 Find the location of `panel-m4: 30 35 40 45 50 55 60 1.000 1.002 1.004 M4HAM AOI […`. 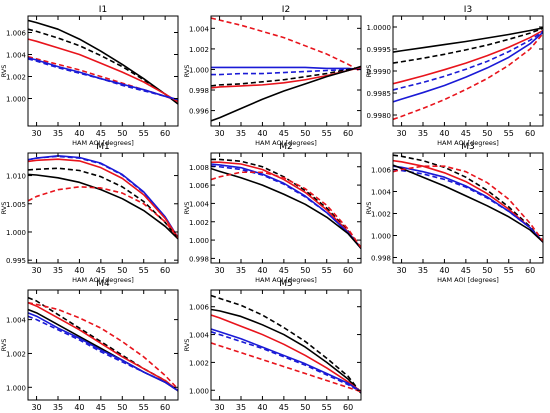

panel-m4: 30 35 40 45 50 55 60 1.000 1.002 1.004 M4HAM AOI [… is located at coordinates (89, 345).